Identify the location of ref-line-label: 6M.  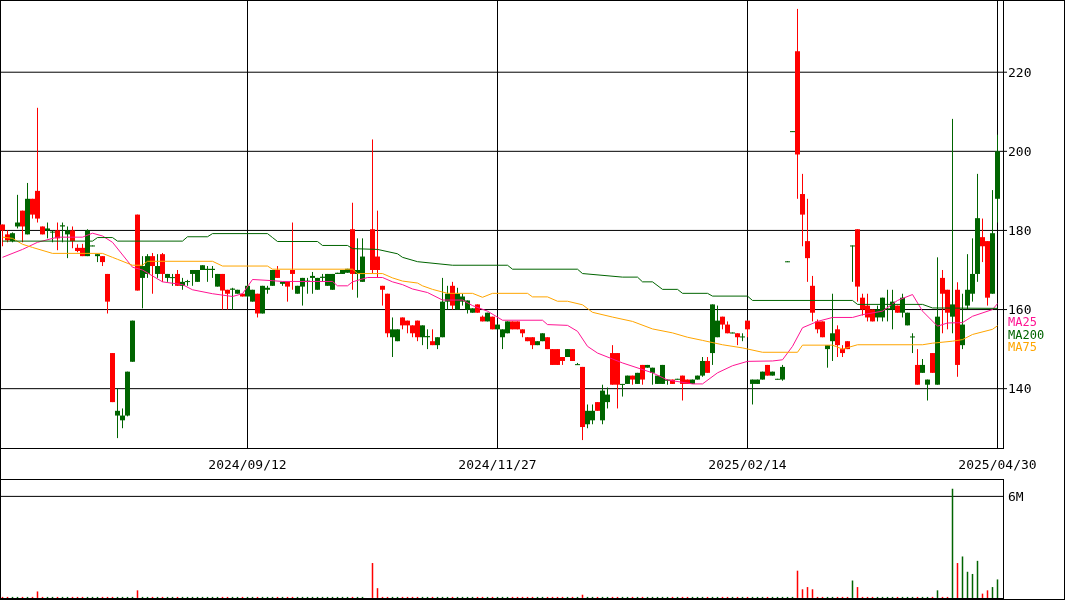
(1016, 496).